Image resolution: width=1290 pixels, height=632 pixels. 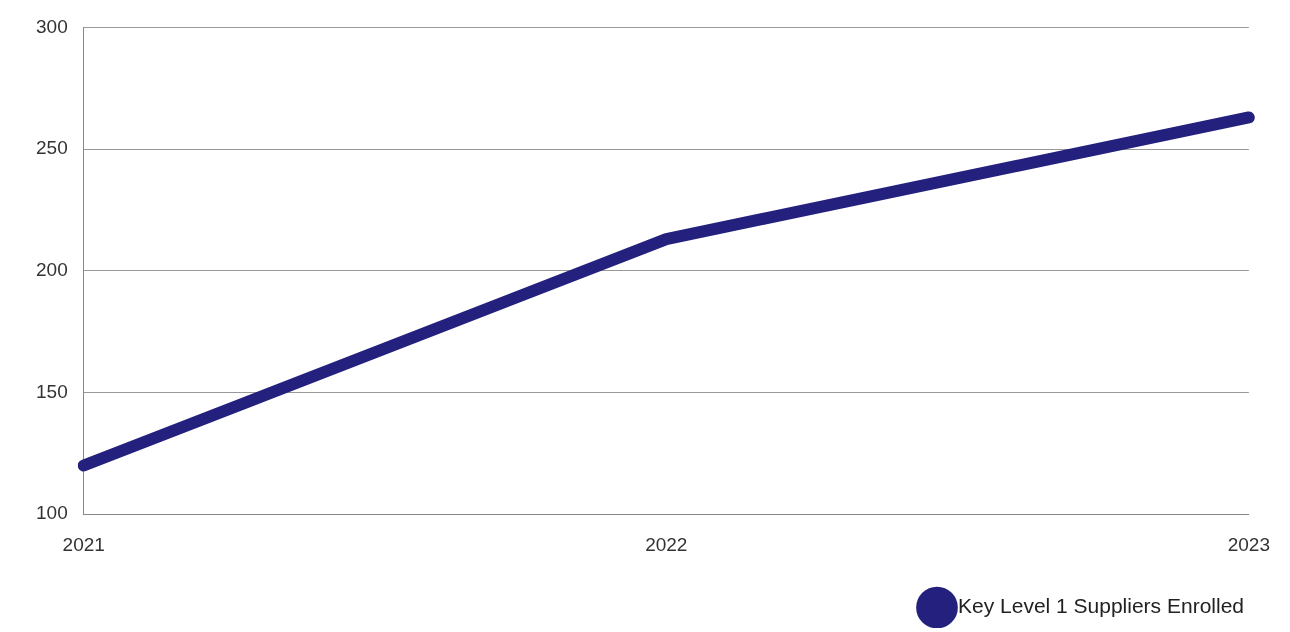 What do you see at coordinates (52, 26) in the screenshot?
I see `y-tick-label: 300` at bounding box center [52, 26].